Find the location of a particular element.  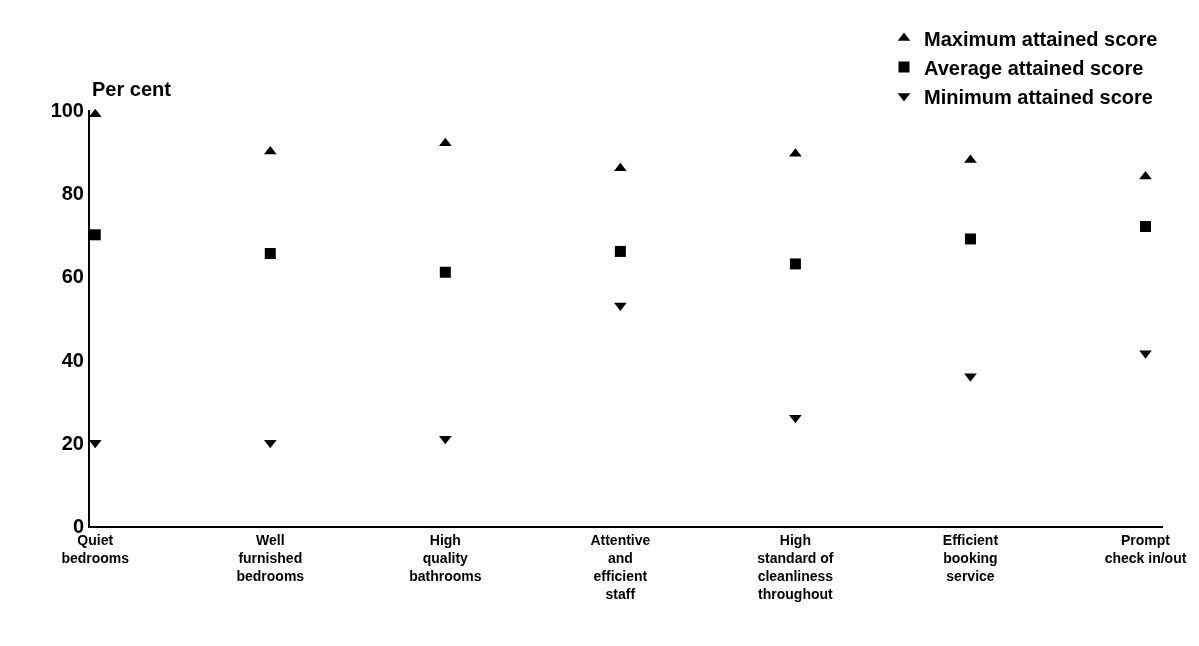

y-tick-label: 40 is located at coordinates (72, 359).